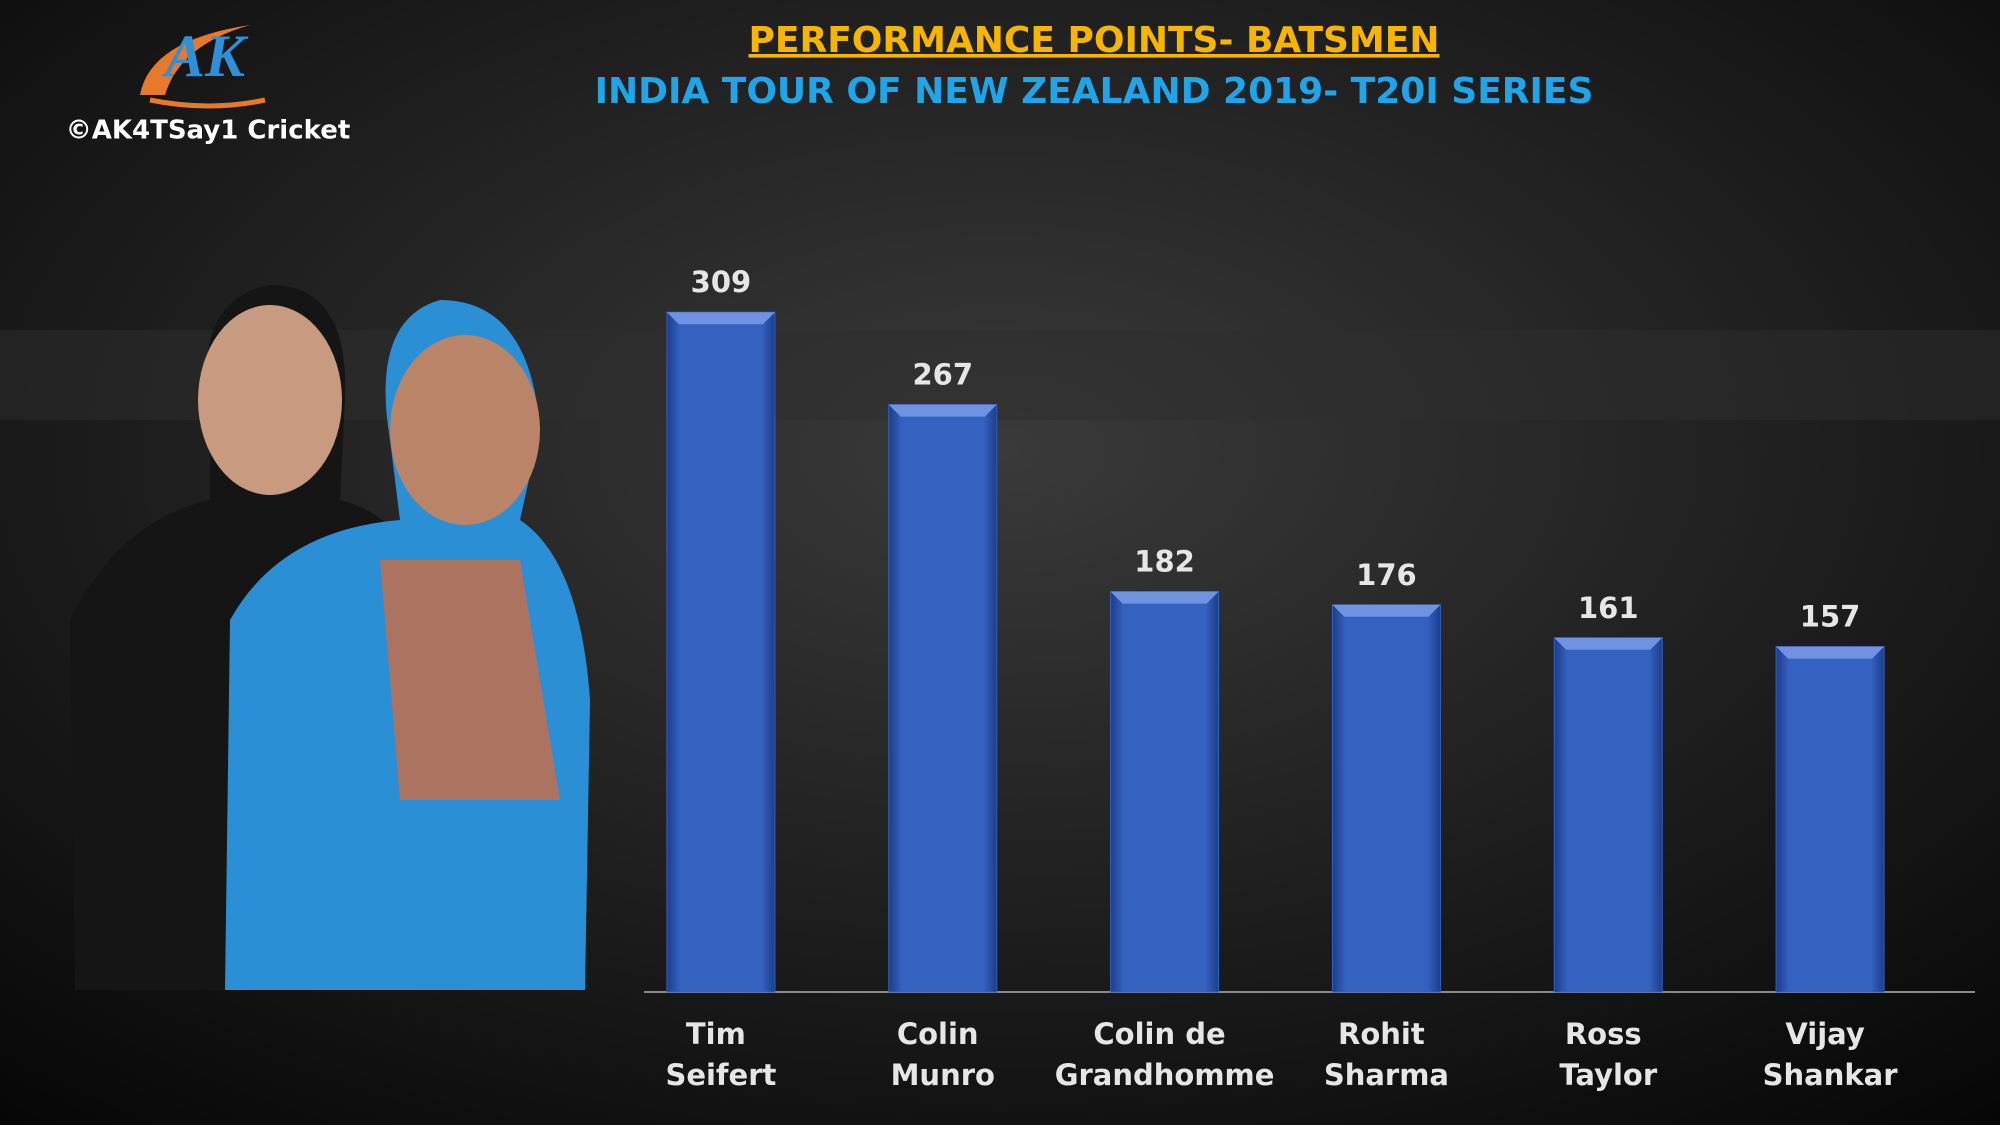  I want to click on chart-title: PERFORMANCE POINTS- BATSMEN, so click(1094, 40).